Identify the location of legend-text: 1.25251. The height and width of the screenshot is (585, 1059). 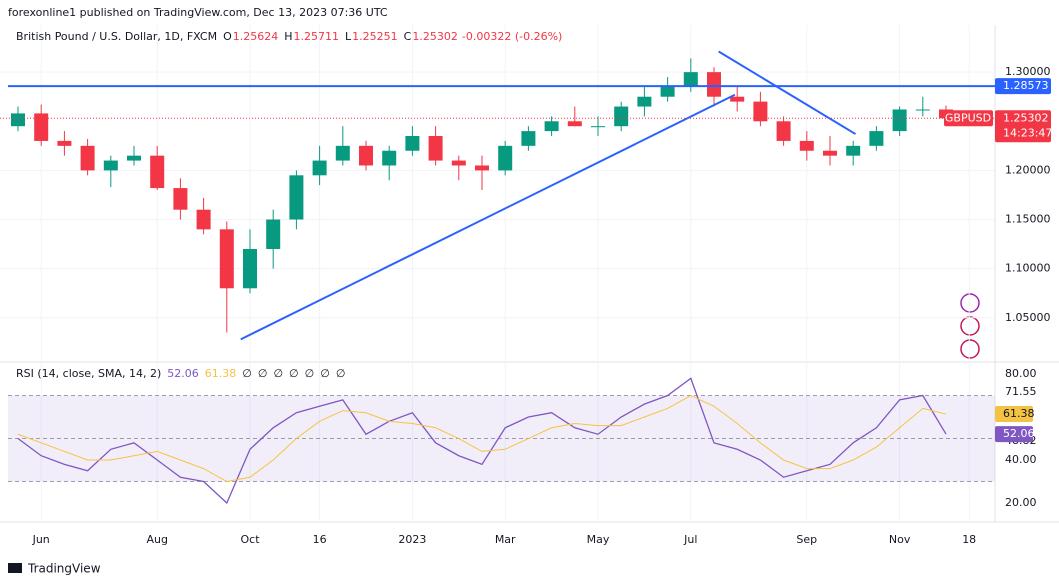
(375, 36).